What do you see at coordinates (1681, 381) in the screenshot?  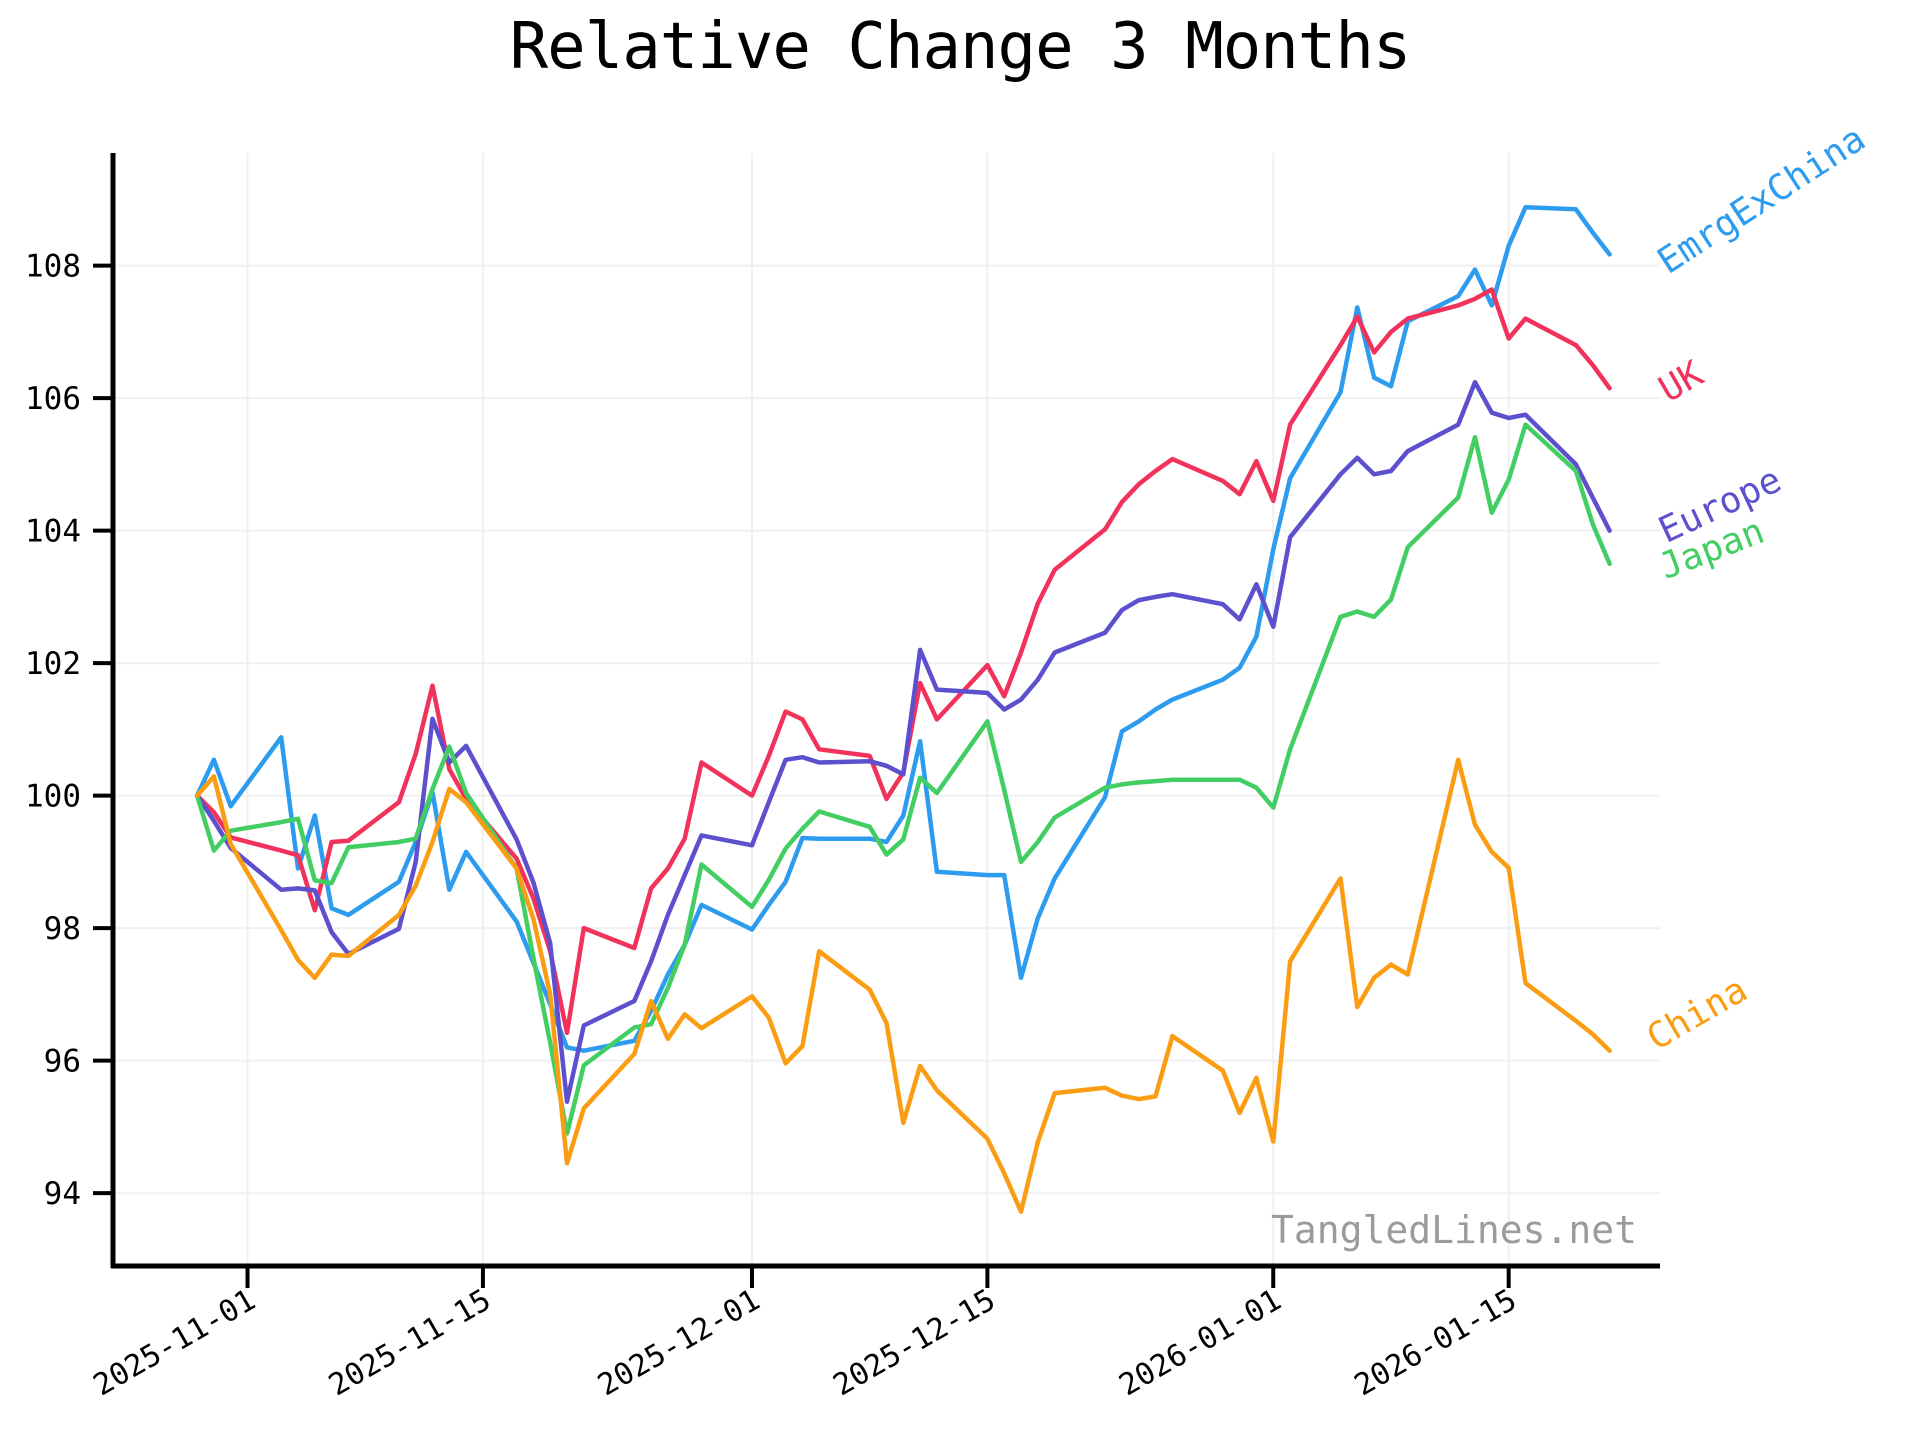 I see `series-label-uk: UK` at bounding box center [1681, 381].